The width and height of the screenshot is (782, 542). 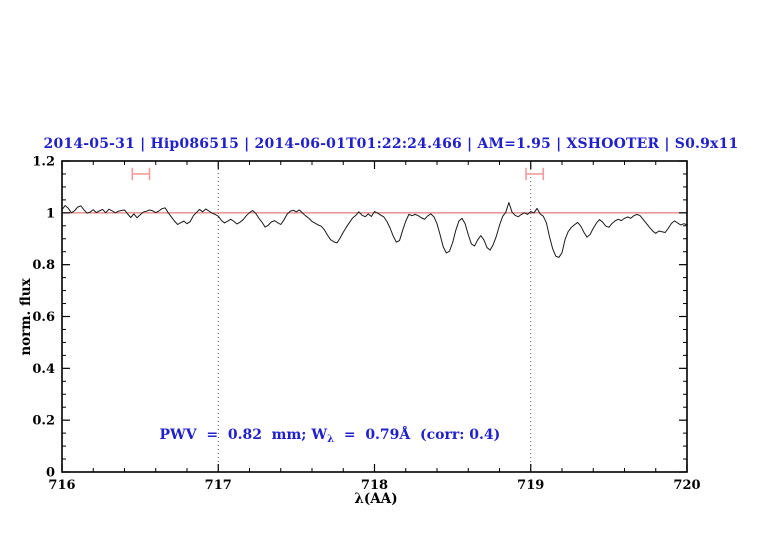 What do you see at coordinates (43, 162) in the screenshot?
I see `y-tick-label: 1.2` at bounding box center [43, 162].